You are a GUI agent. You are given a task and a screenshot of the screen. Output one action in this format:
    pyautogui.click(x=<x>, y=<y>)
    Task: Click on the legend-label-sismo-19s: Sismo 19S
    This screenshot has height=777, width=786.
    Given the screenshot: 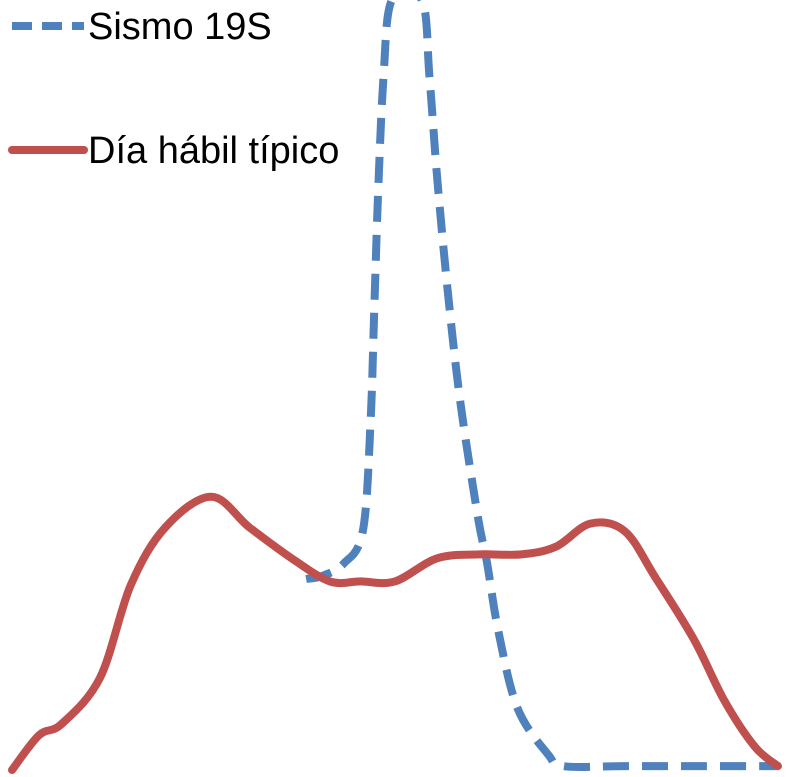 What is the action you would take?
    pyautogui.click(x=180, y=27)
    